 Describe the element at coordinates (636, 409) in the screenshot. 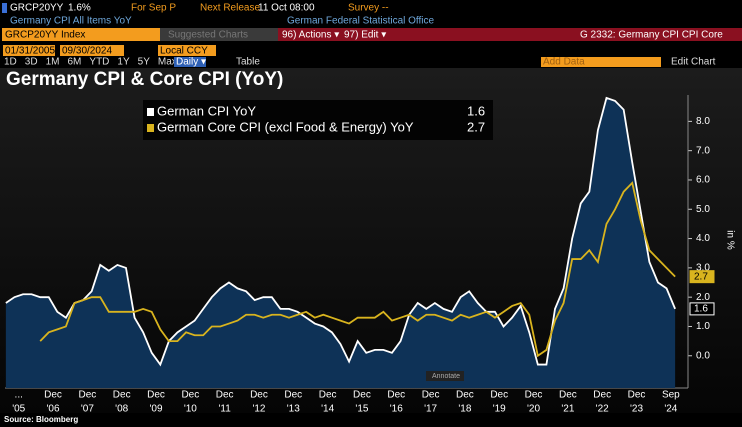

I see `x-tick-year: '23` at that location.